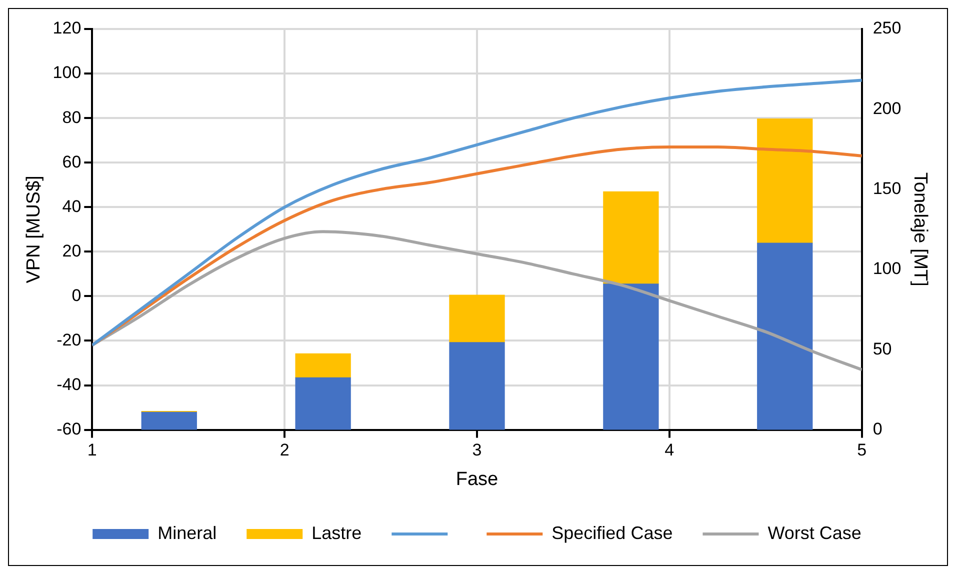 The image size is (958, 576). Describe the element at coordinates (815, 532) in the screenshot. I see `legend-label: Worst Case` at that location.